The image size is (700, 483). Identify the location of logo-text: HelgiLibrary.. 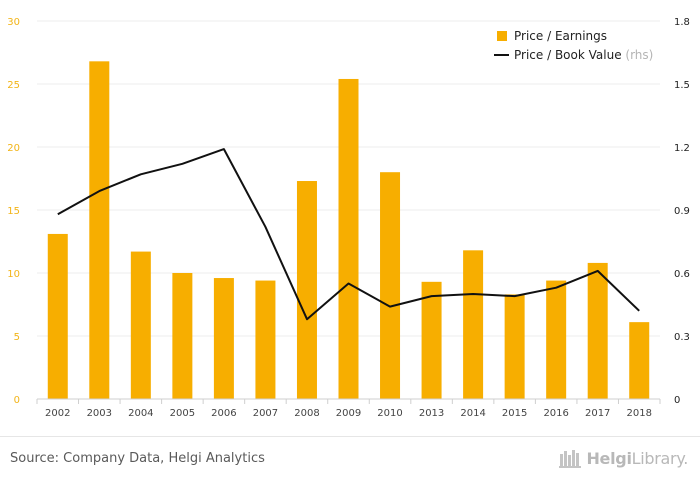
(637, 458).